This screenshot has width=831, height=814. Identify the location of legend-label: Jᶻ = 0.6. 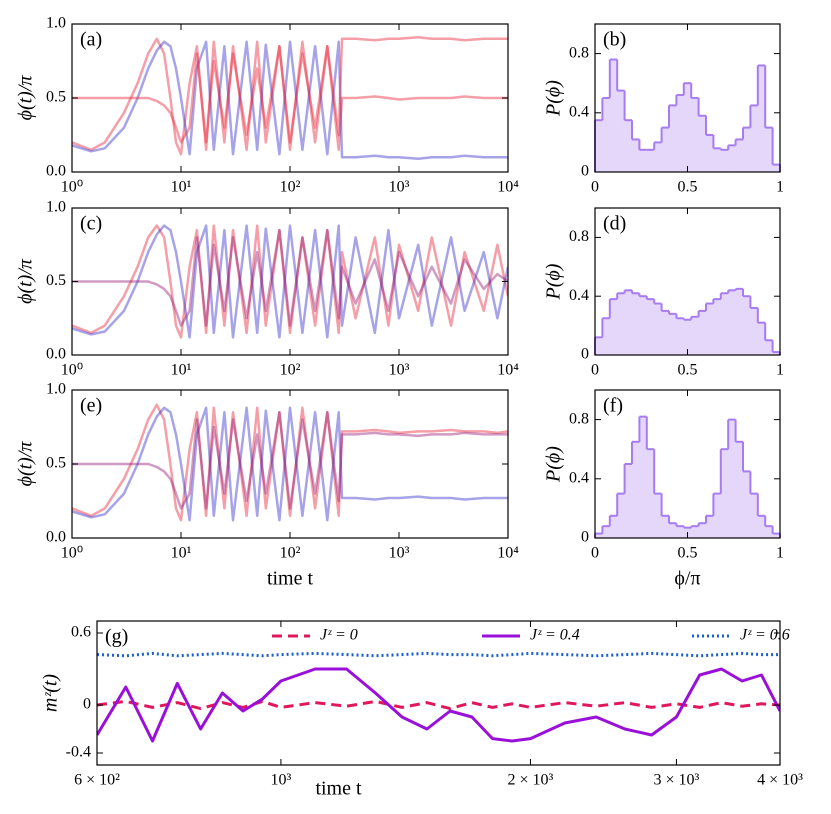
(765, 635).